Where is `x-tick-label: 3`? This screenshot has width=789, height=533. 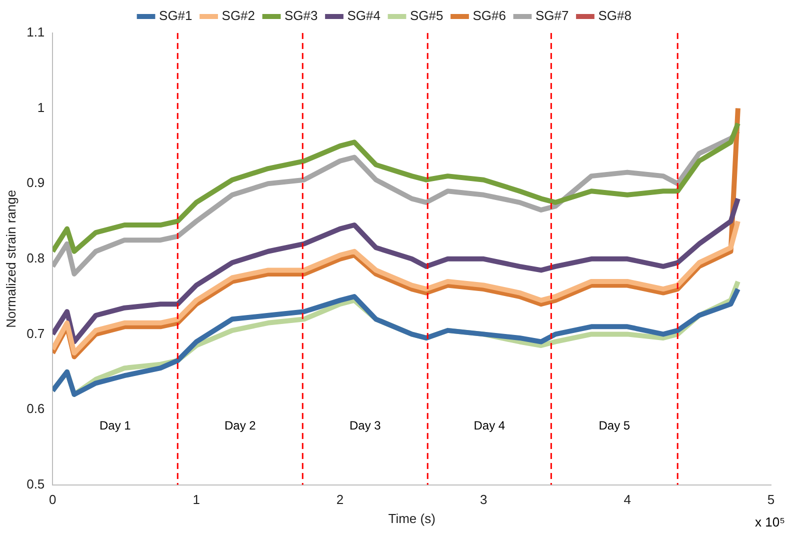
x-tick-label: 3 is located at coordinates (484, 500).